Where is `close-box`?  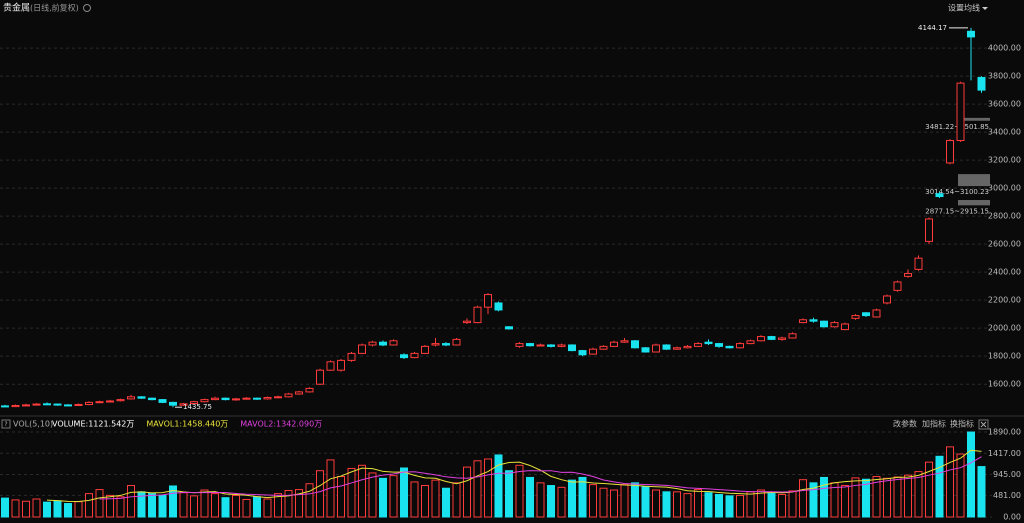
close-box is located at coordinates (983, 424).